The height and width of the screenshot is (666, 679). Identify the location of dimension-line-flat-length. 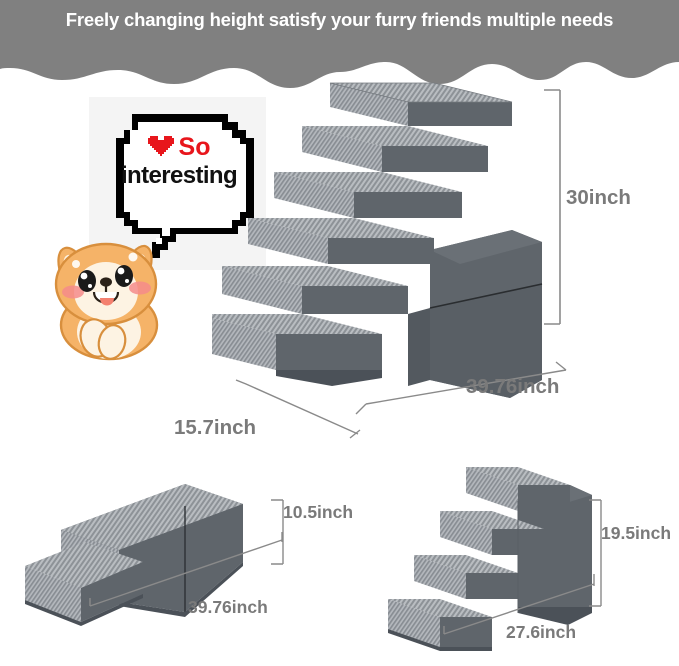
(186, 569).